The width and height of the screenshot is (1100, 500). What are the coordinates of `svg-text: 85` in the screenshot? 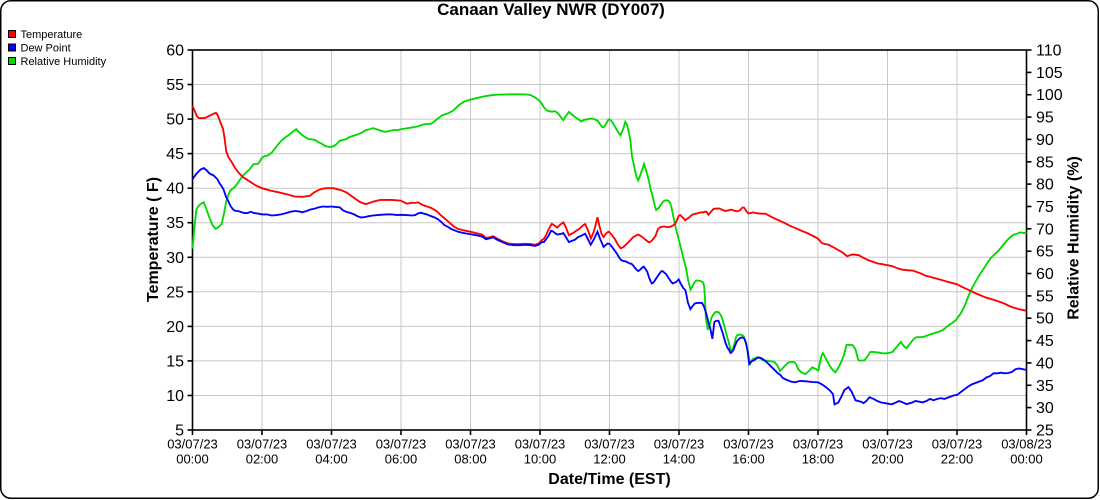 It's located at (1045, 162).